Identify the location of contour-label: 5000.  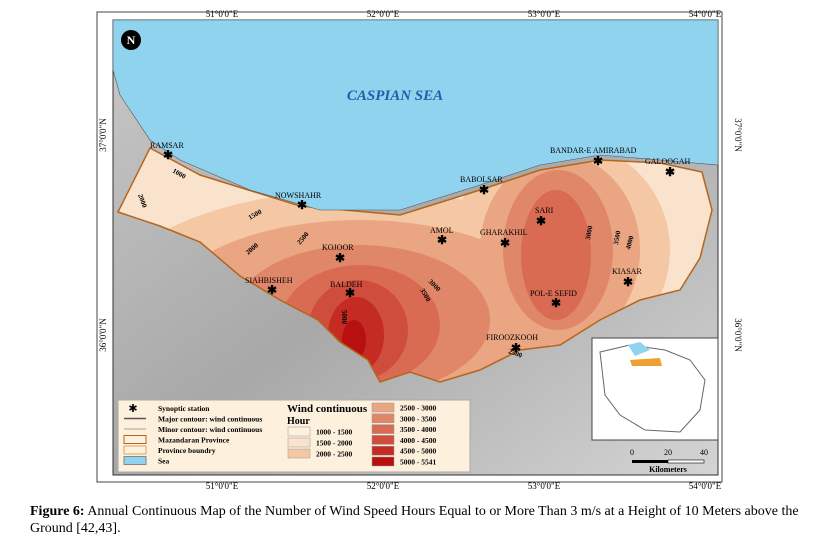
(344, 317).